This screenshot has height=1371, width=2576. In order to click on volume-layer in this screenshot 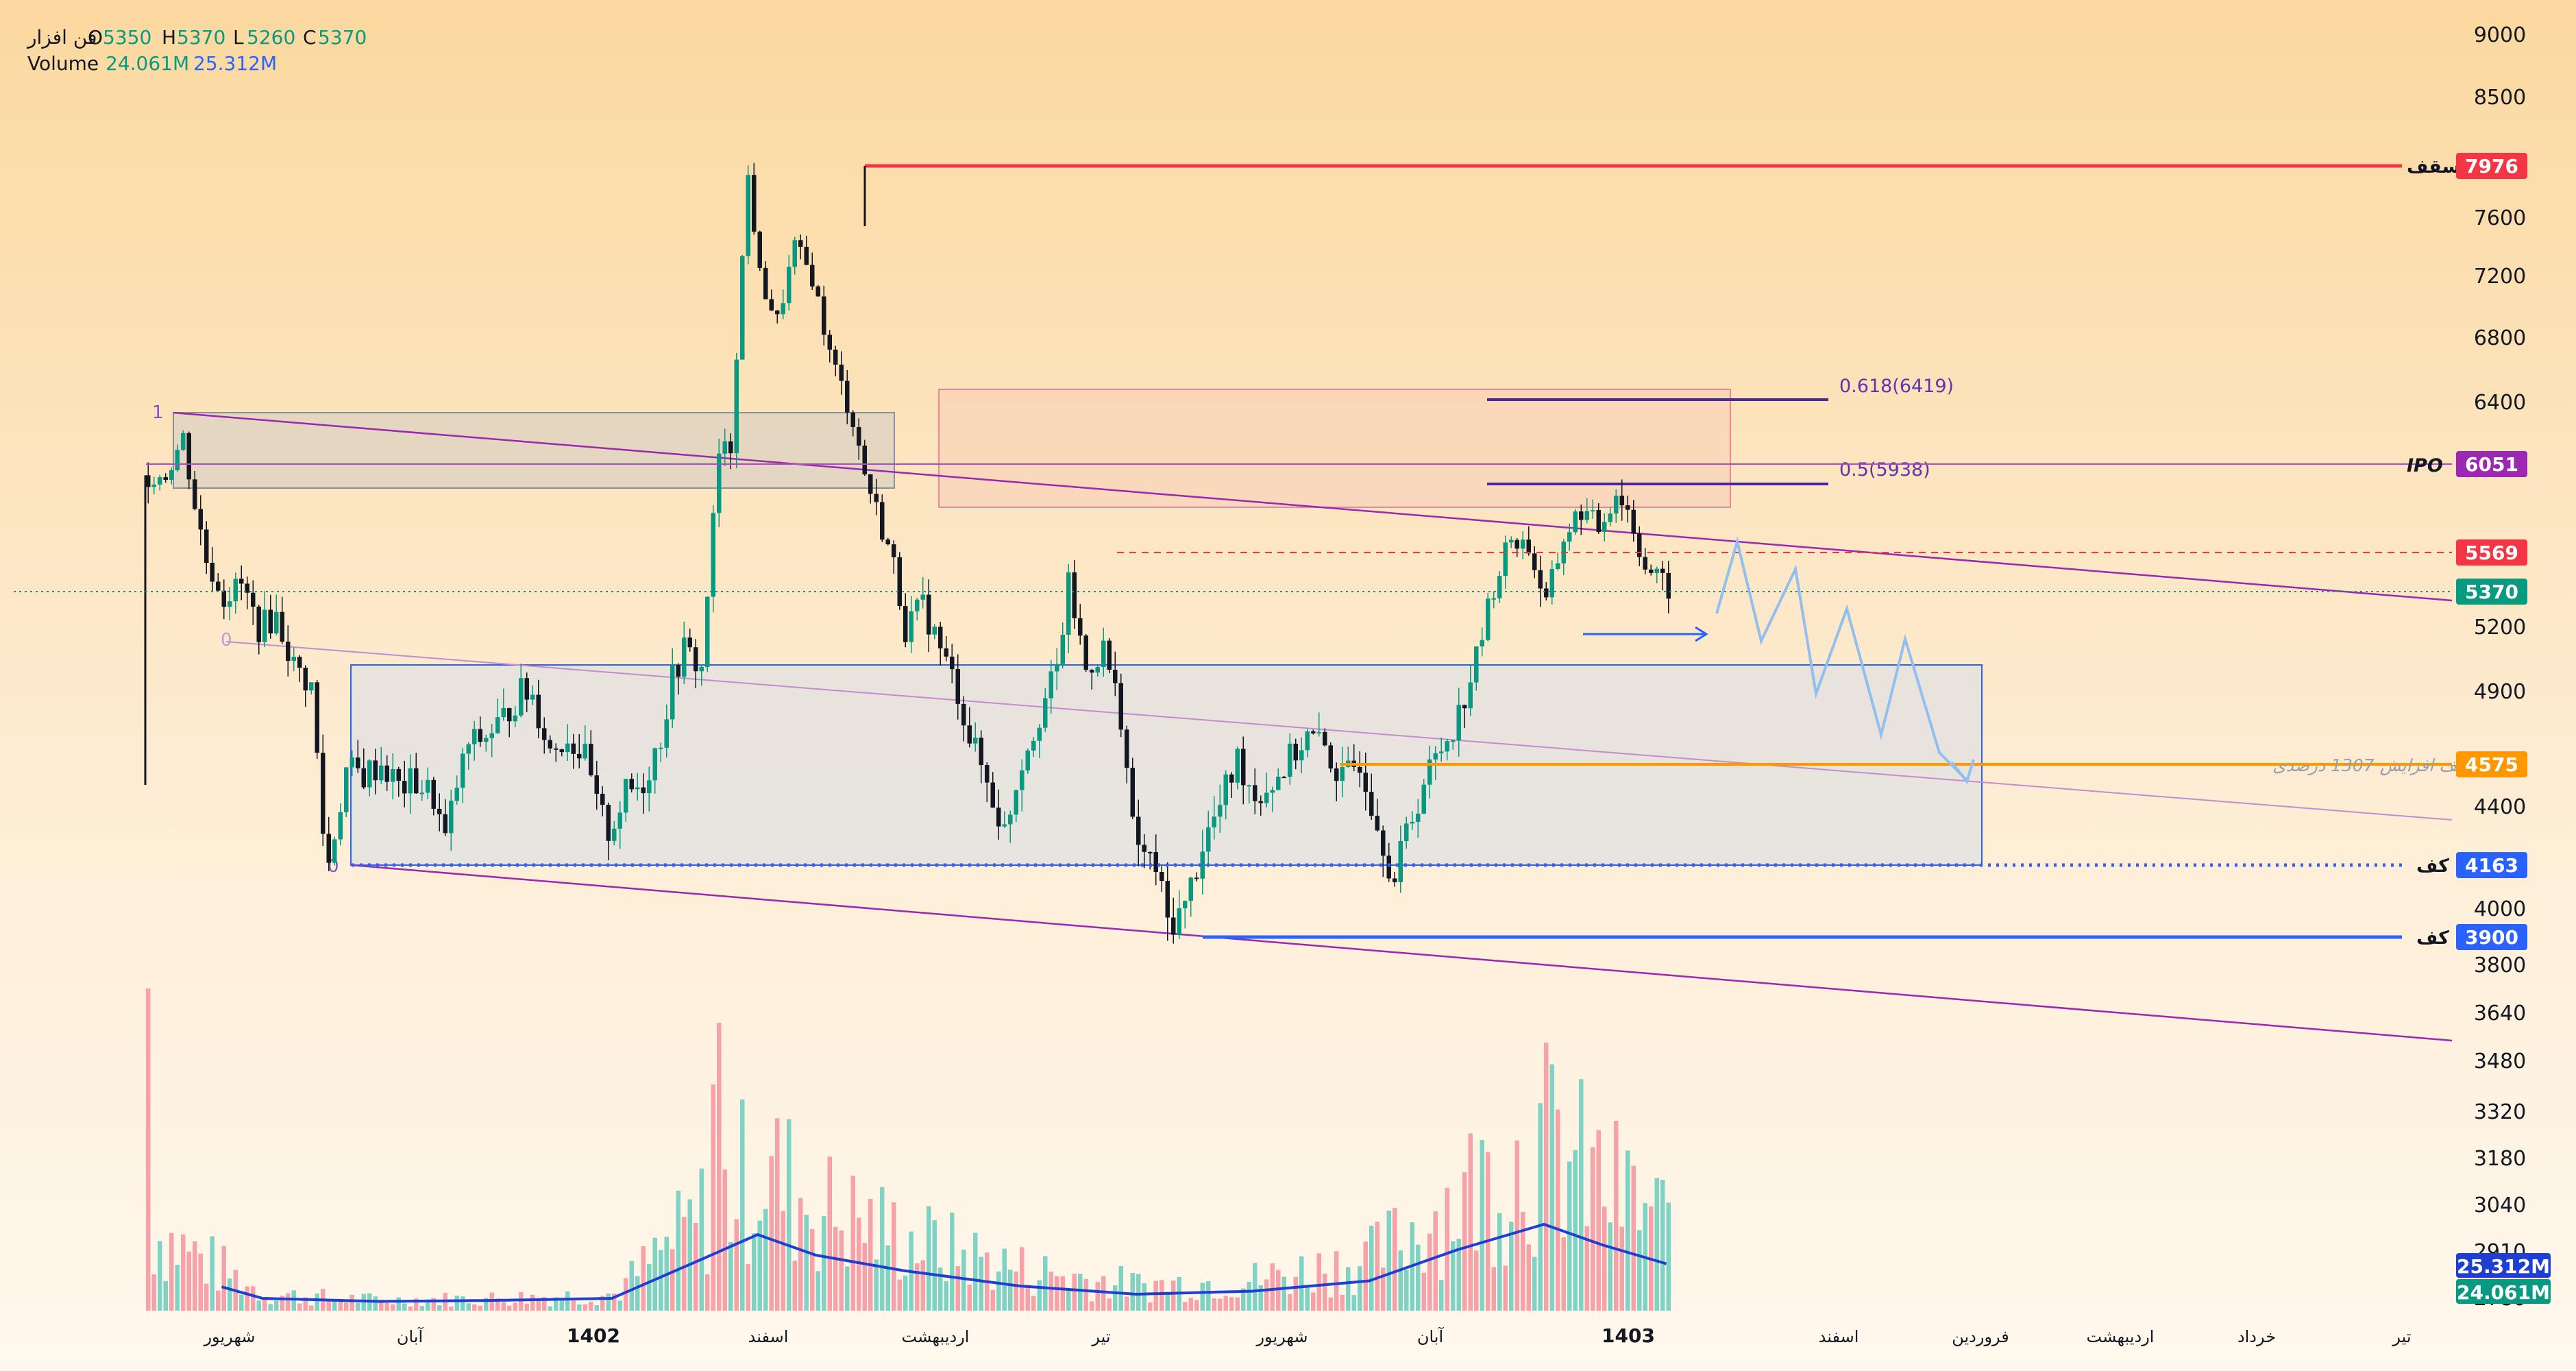, I will do `click(909, 1149)`.